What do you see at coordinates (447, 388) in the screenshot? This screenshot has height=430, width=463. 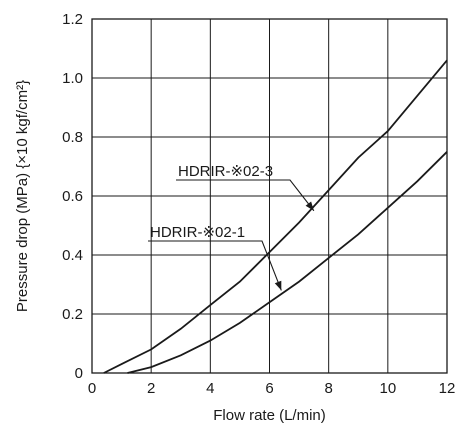 I see `x-tick-label: 12` at bounding box center [447, 388].